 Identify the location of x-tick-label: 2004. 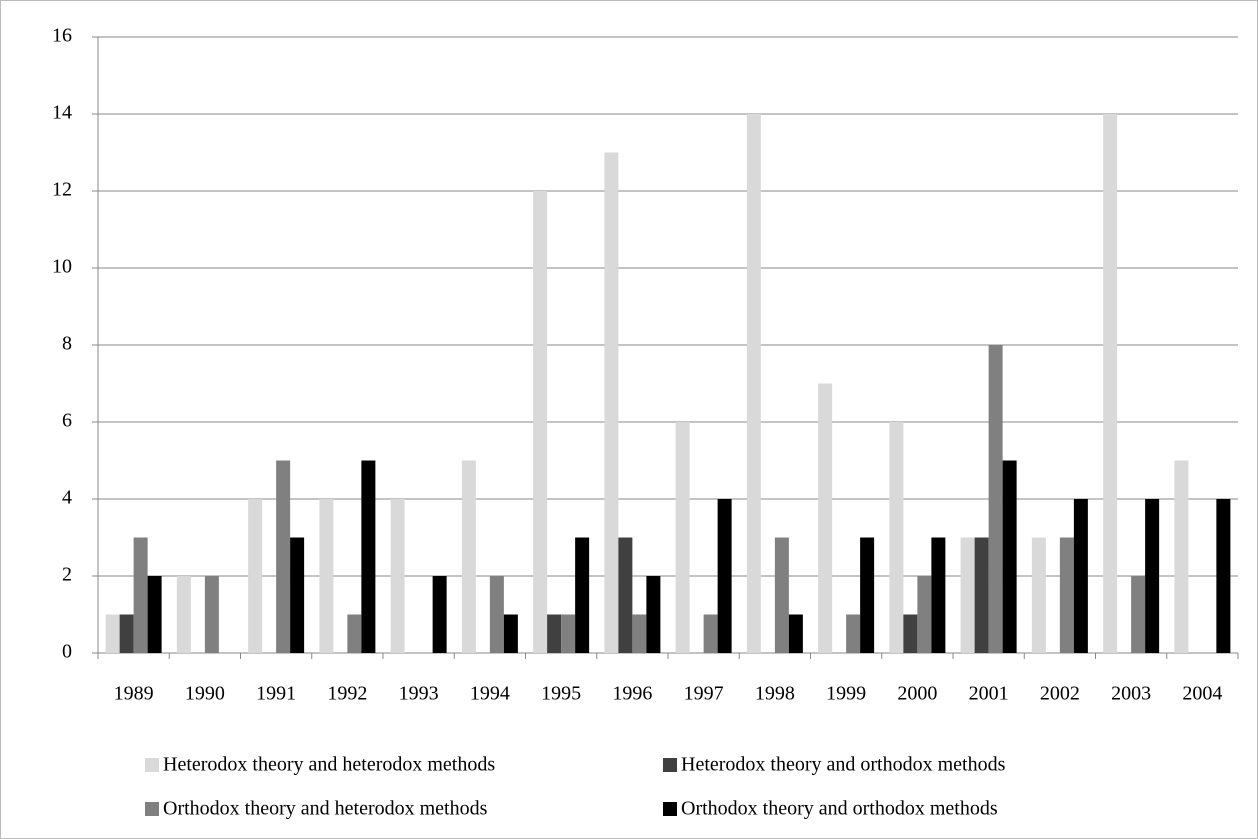
(1202, 694).